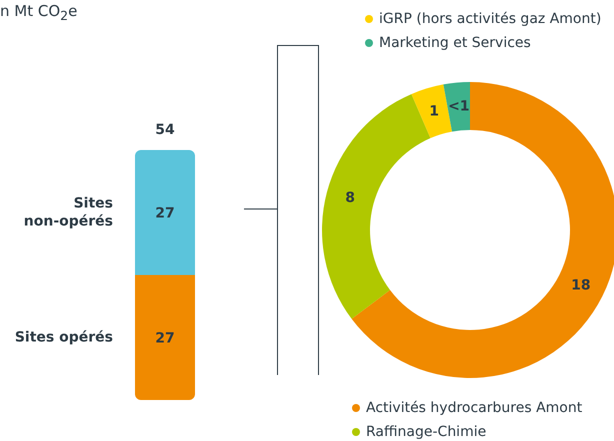 The image size is (614, 441). I want to click on legend-label: iGRP (hors activités gaz Amont), so click(490, 19).